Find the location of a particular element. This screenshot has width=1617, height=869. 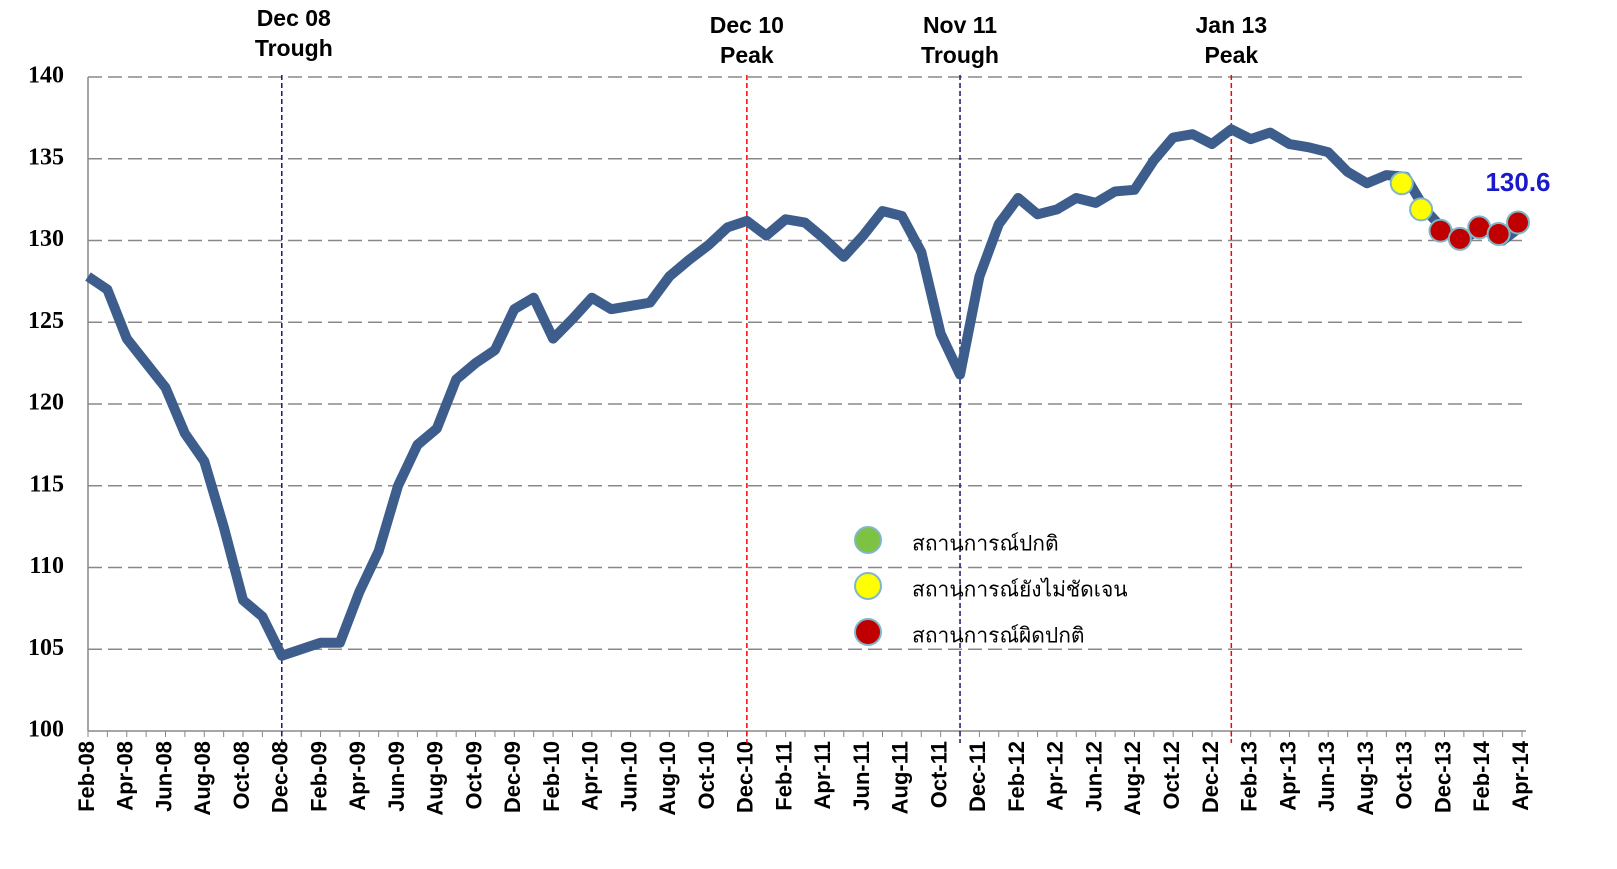

annotation: Nov 11 is located at coordinates (960, 25).